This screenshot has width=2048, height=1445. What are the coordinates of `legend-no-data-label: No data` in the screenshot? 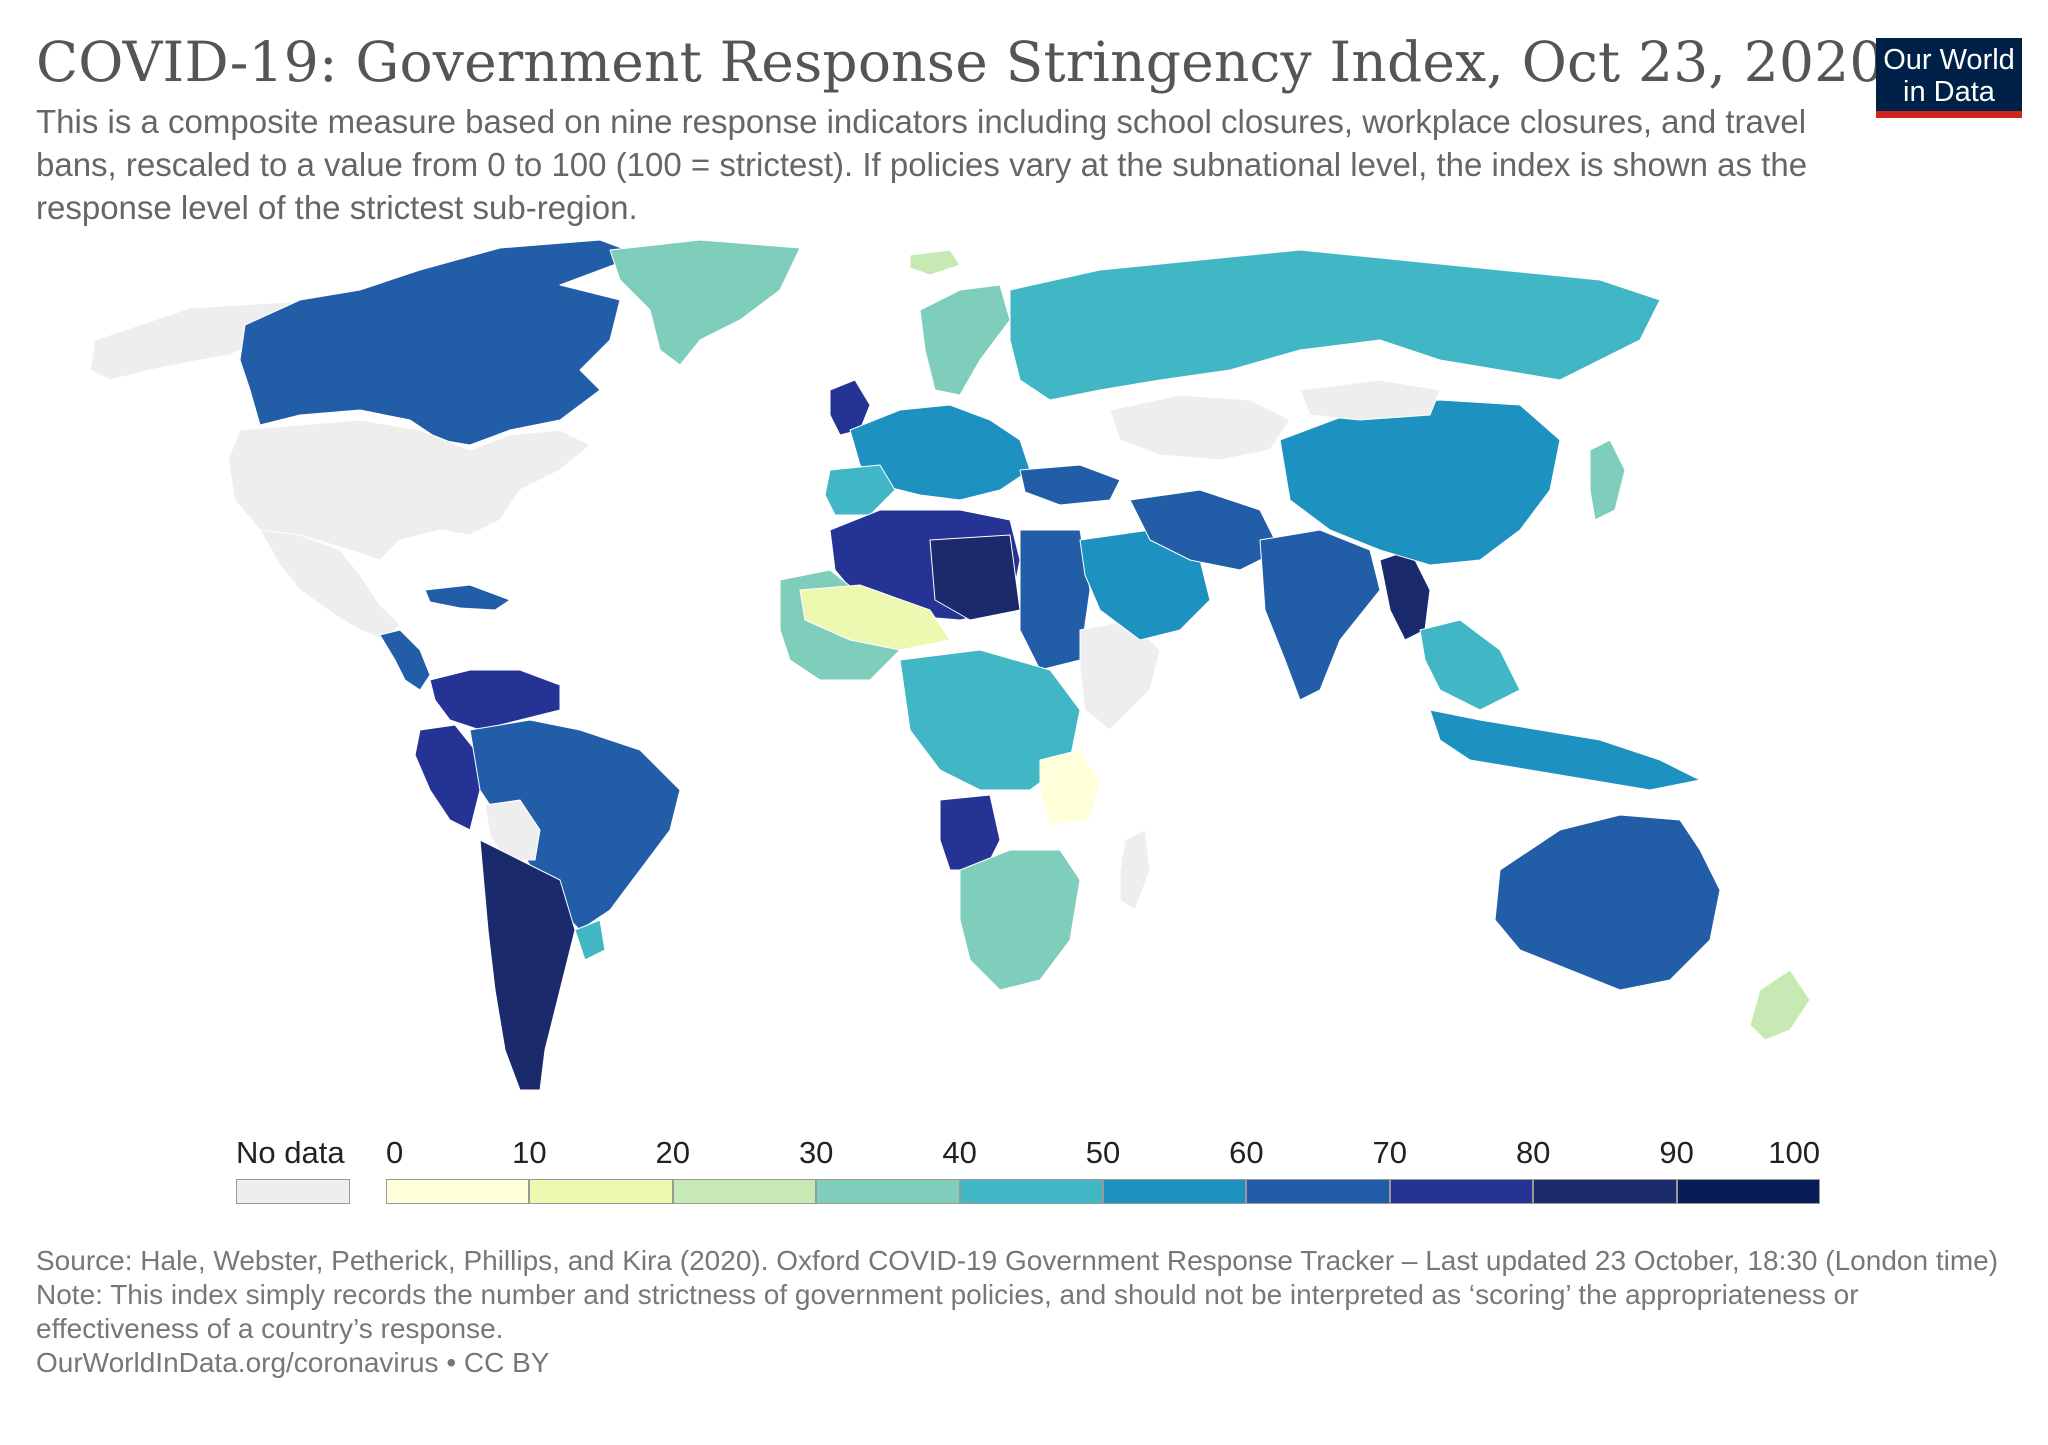 It's located at (290, 1152).